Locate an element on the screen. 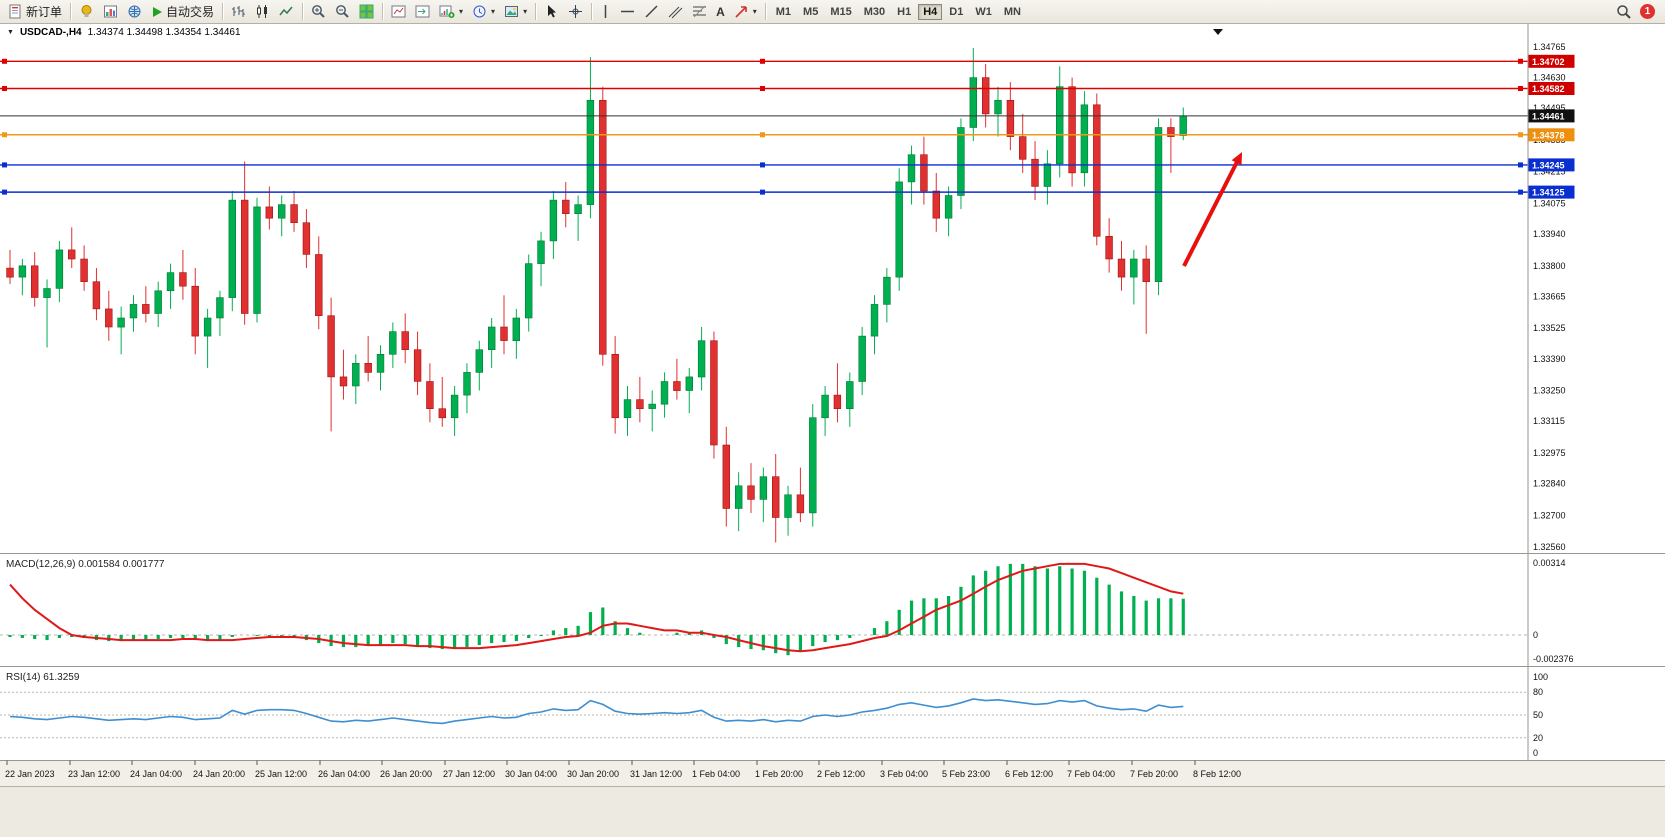 Image resolution: width=1665 pixels, height=837 pixels. arrows-tool-button: ▾ is located at coordinates (745, 11).